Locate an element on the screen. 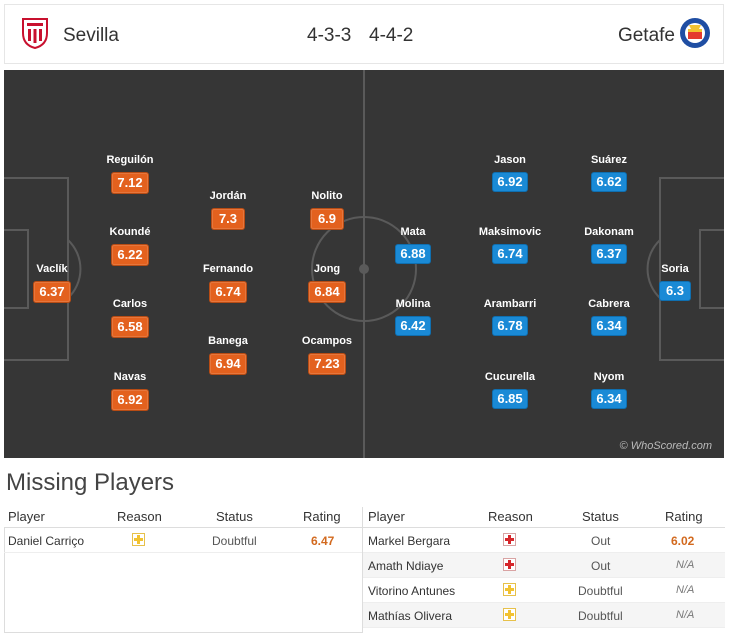 The image size is (730, 635). player-name: Fernando is located at coordinates (228, 269).